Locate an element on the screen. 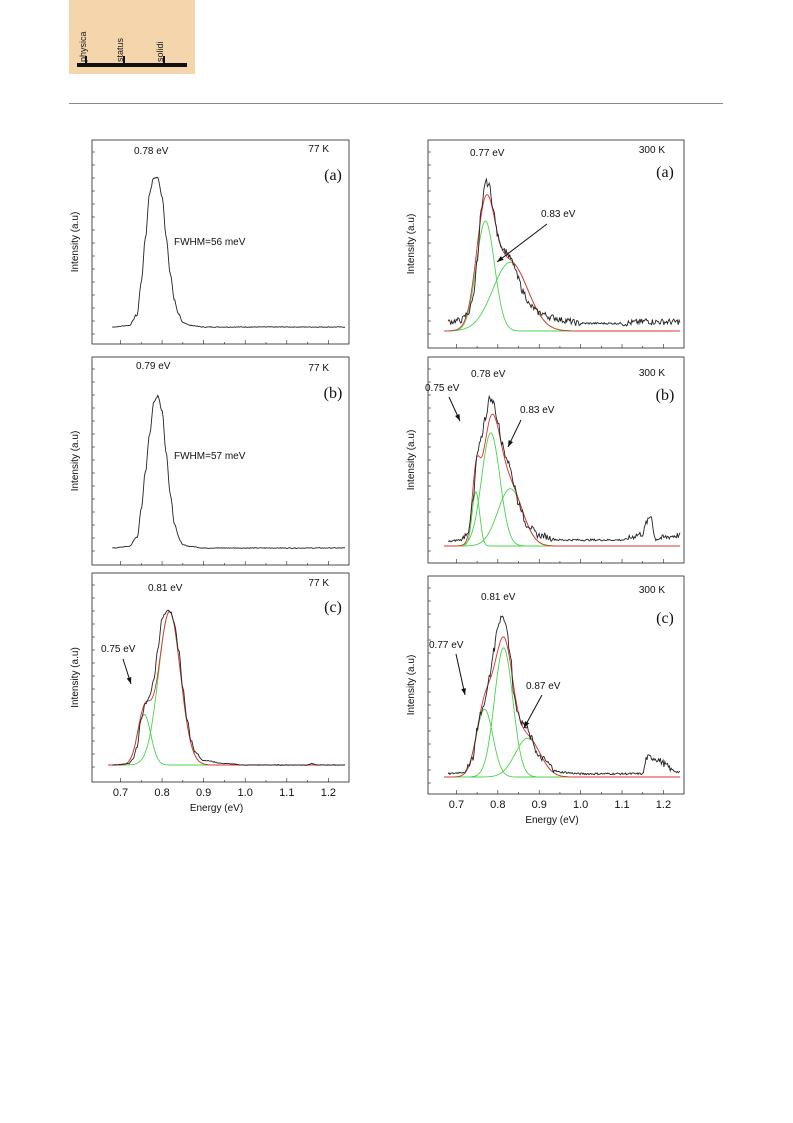 The width and height of the screenshot is (793, 1123). chart-panel-300K-a: 300 K (a) 0.77 eV 0.83 eV Intensity (a.u) is located at coordinates (545, 244).